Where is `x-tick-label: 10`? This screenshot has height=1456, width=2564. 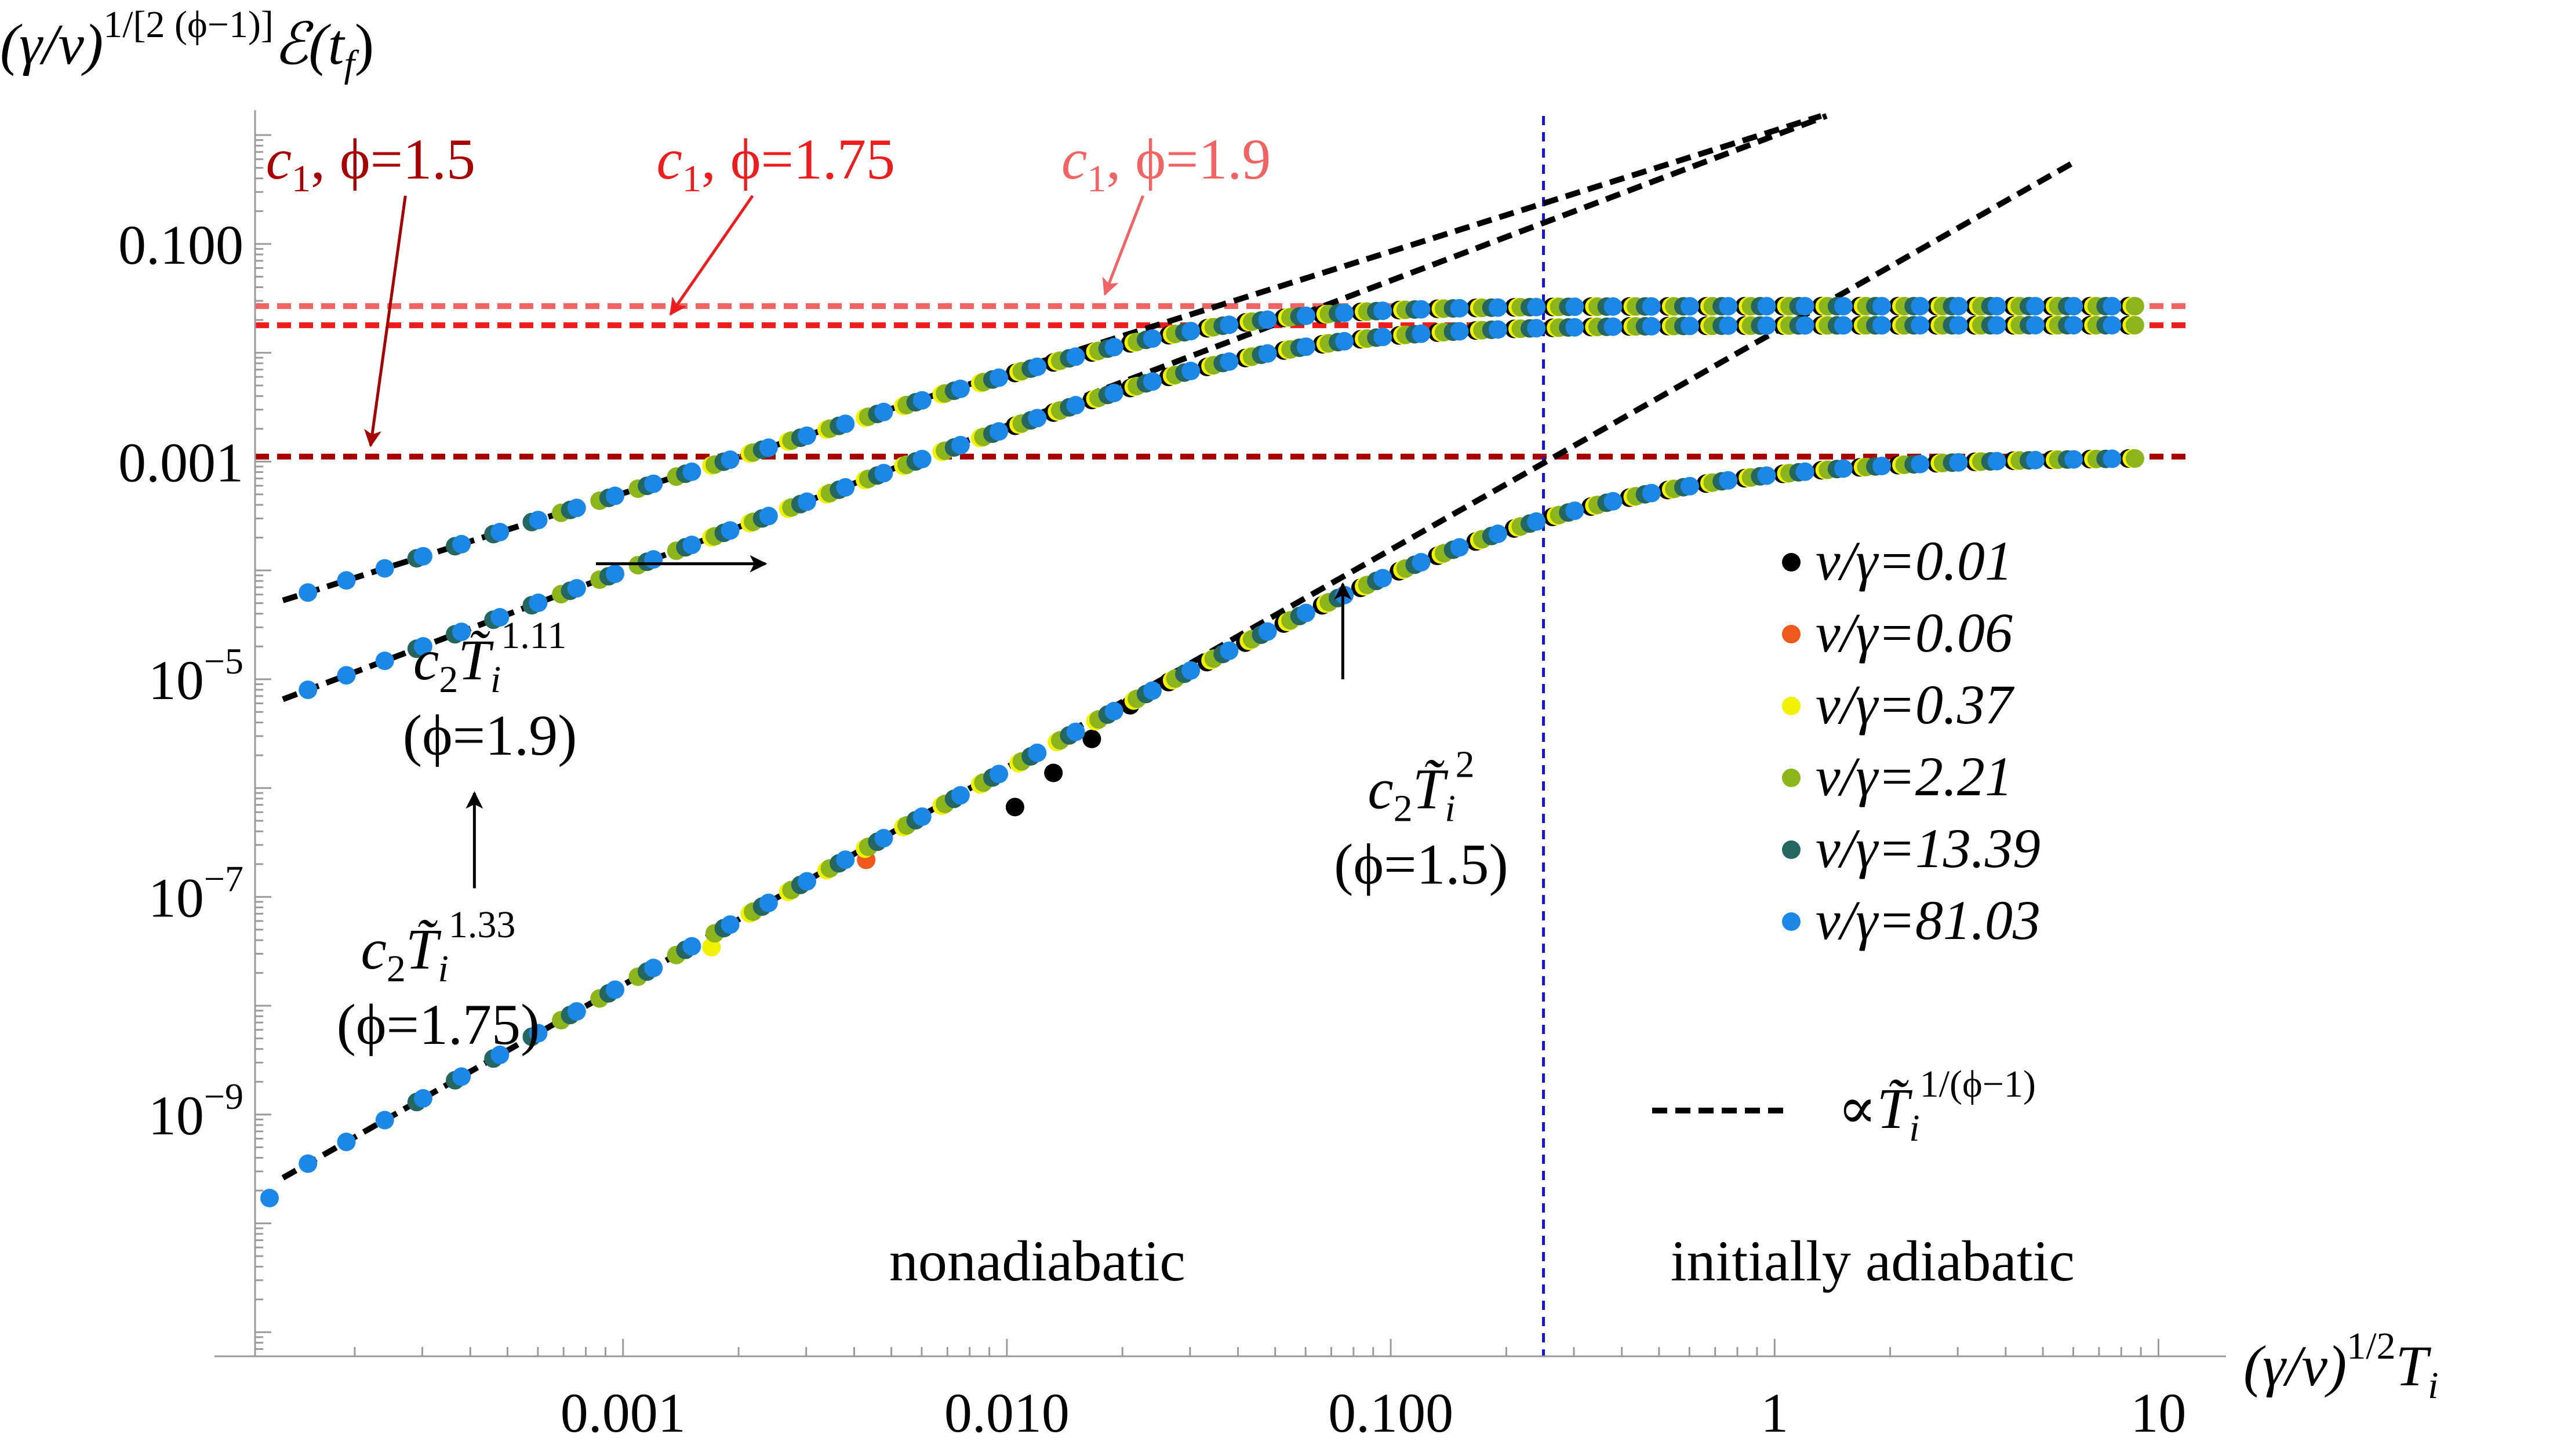 x-tick-label: 10 is located at coordinates (2158, 1413).